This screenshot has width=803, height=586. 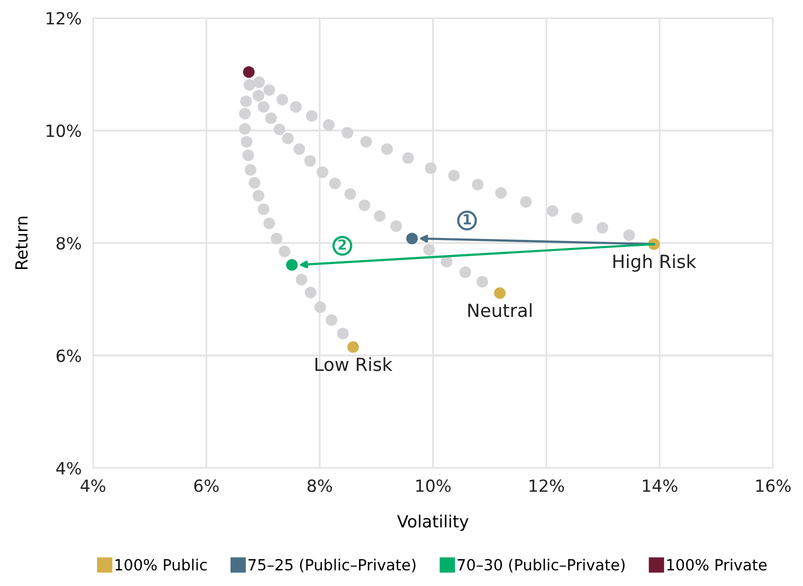 I want to click on y-tick-label: 10%, so click(x=63, y=131).